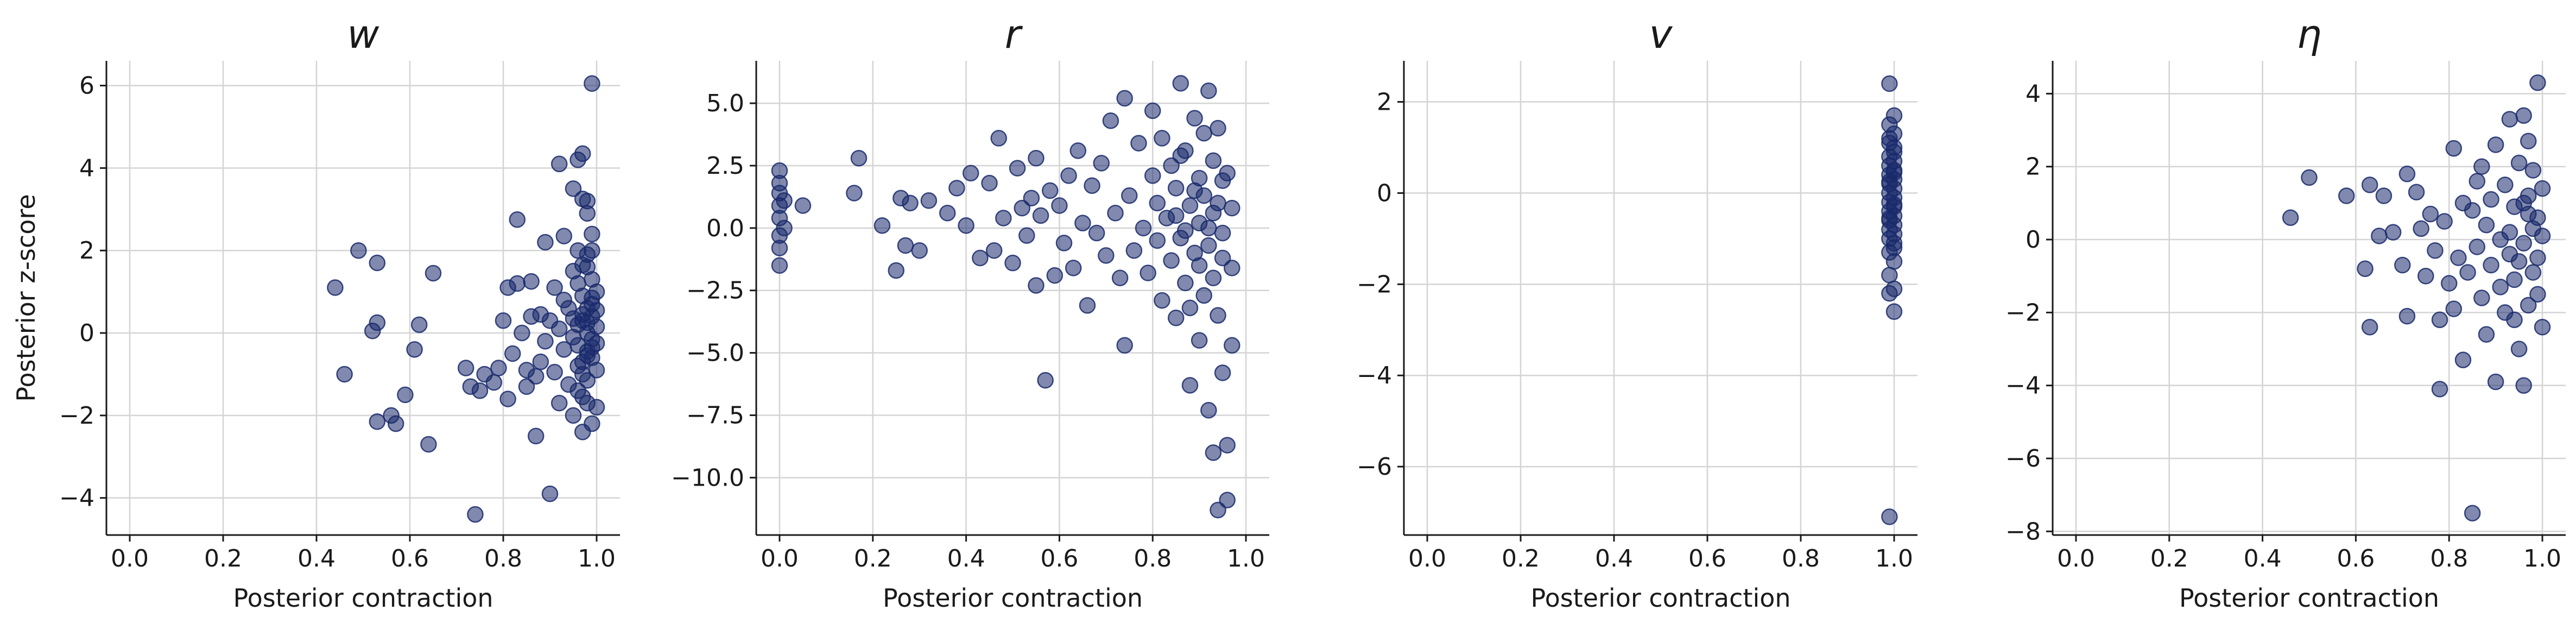 This screenshot has height=629, width=2576. I want to click on y-tick-label: −7.5, so click(715, 415).